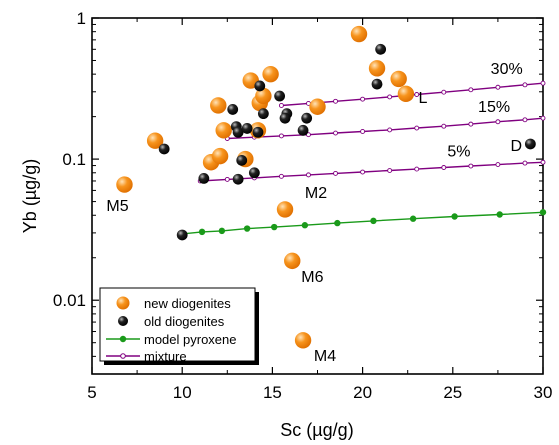 This screenshot has width=559, height=445. Describe the element at coordinates (182, 392) in the screenshot. I see `x-tick-label: 10` at that location.